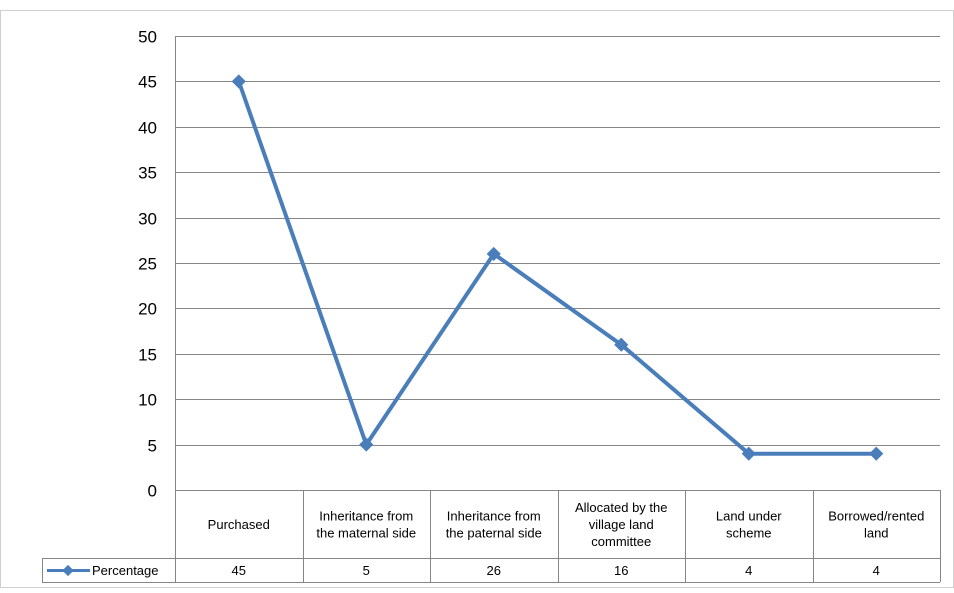 The width and height of the screenshot is (954, 593). Describe the element at coordinates (147, 82) in the screenshot. I see `y-tick-label: 45` at that location.